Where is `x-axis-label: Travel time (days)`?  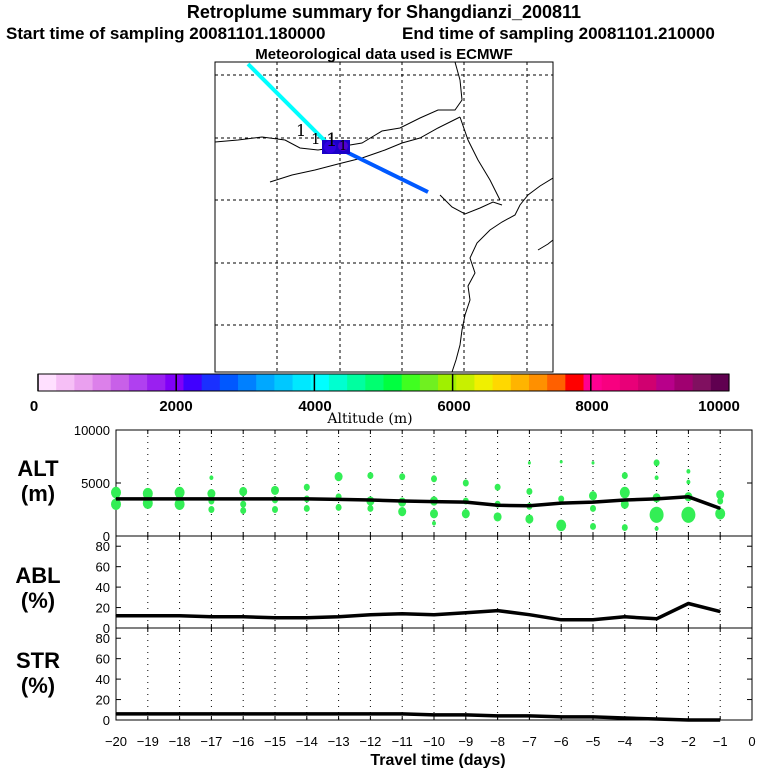 x-axis-label: Travel time (days) is located at coordinates (437, 760).